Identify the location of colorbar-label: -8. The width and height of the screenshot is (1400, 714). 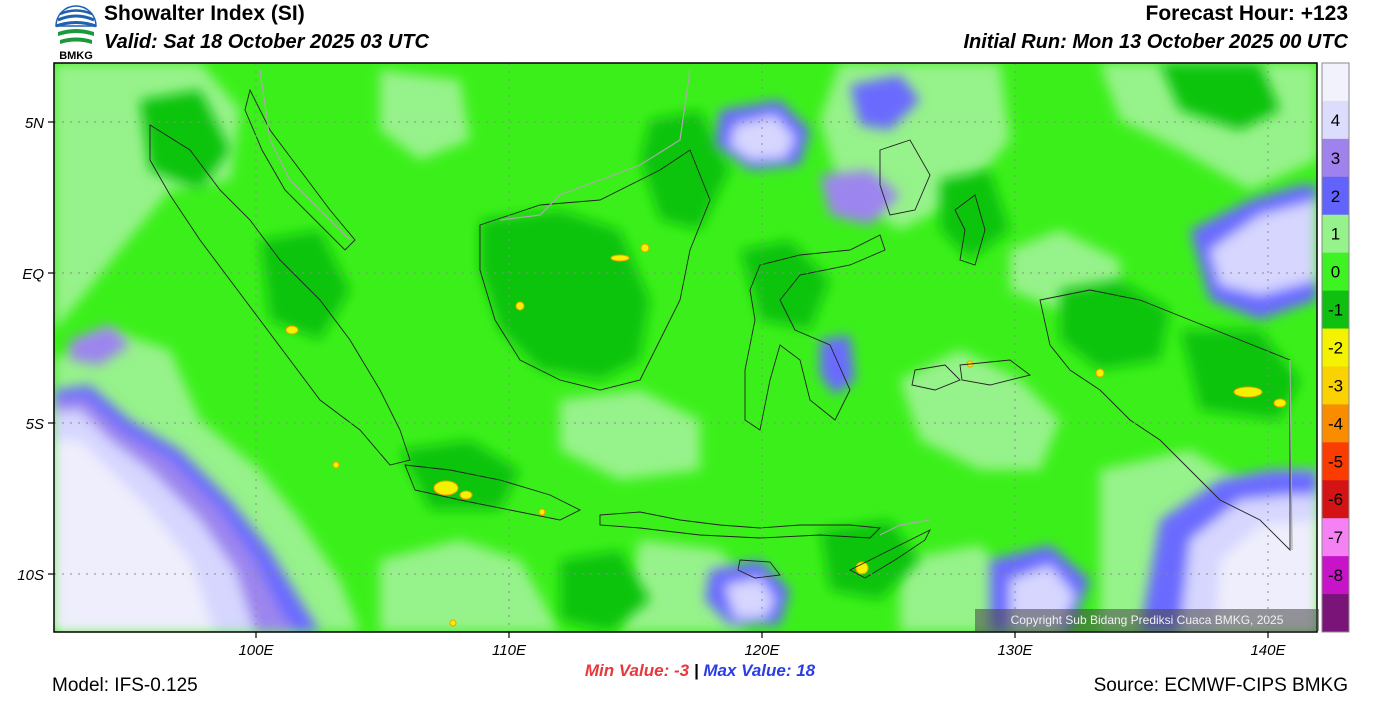
(1335, 575).